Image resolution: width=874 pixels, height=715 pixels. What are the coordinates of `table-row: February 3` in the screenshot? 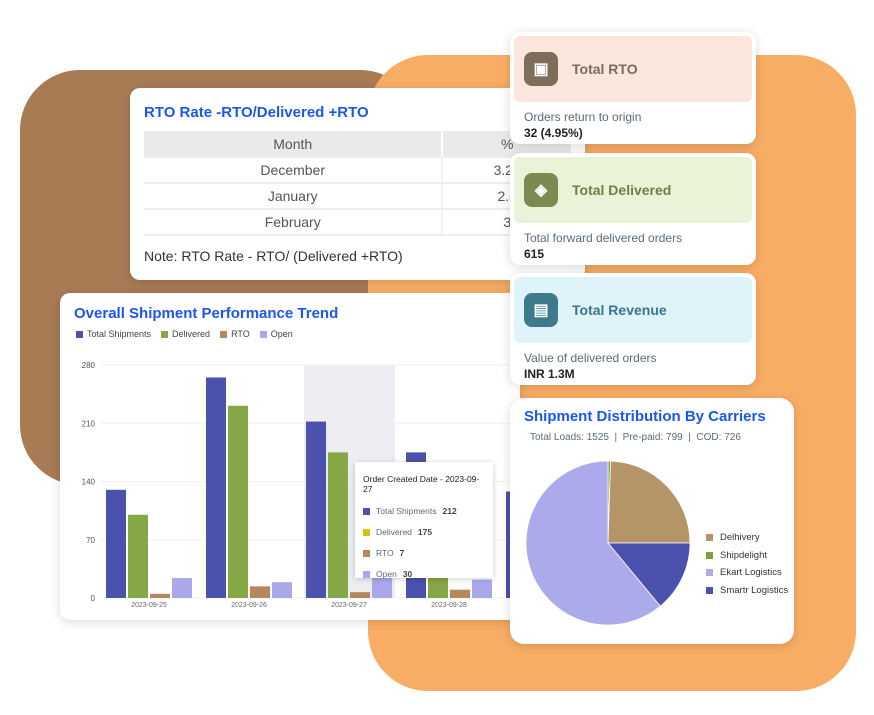 It's located at (357, 222).